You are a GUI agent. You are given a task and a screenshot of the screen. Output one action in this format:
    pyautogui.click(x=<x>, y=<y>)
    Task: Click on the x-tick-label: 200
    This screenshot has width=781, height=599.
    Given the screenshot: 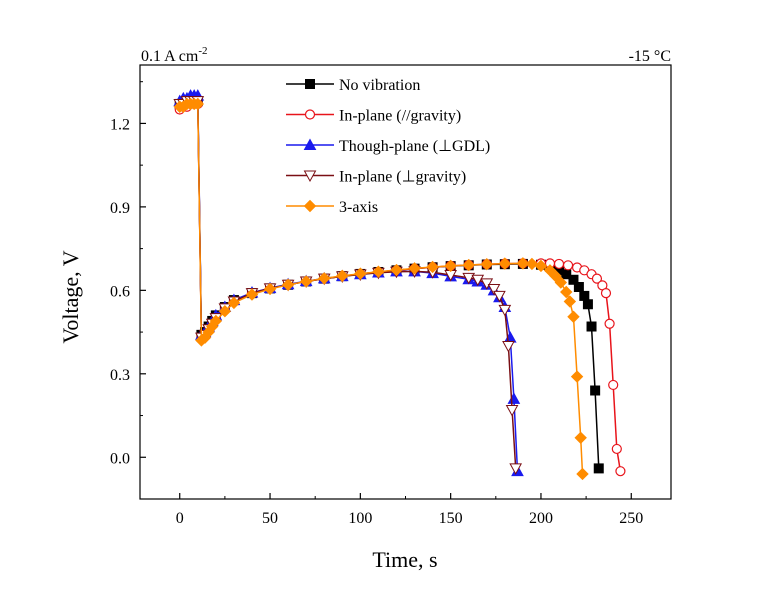 What is the action you would take?
    pyautogui.click(x=541, y=518)
    